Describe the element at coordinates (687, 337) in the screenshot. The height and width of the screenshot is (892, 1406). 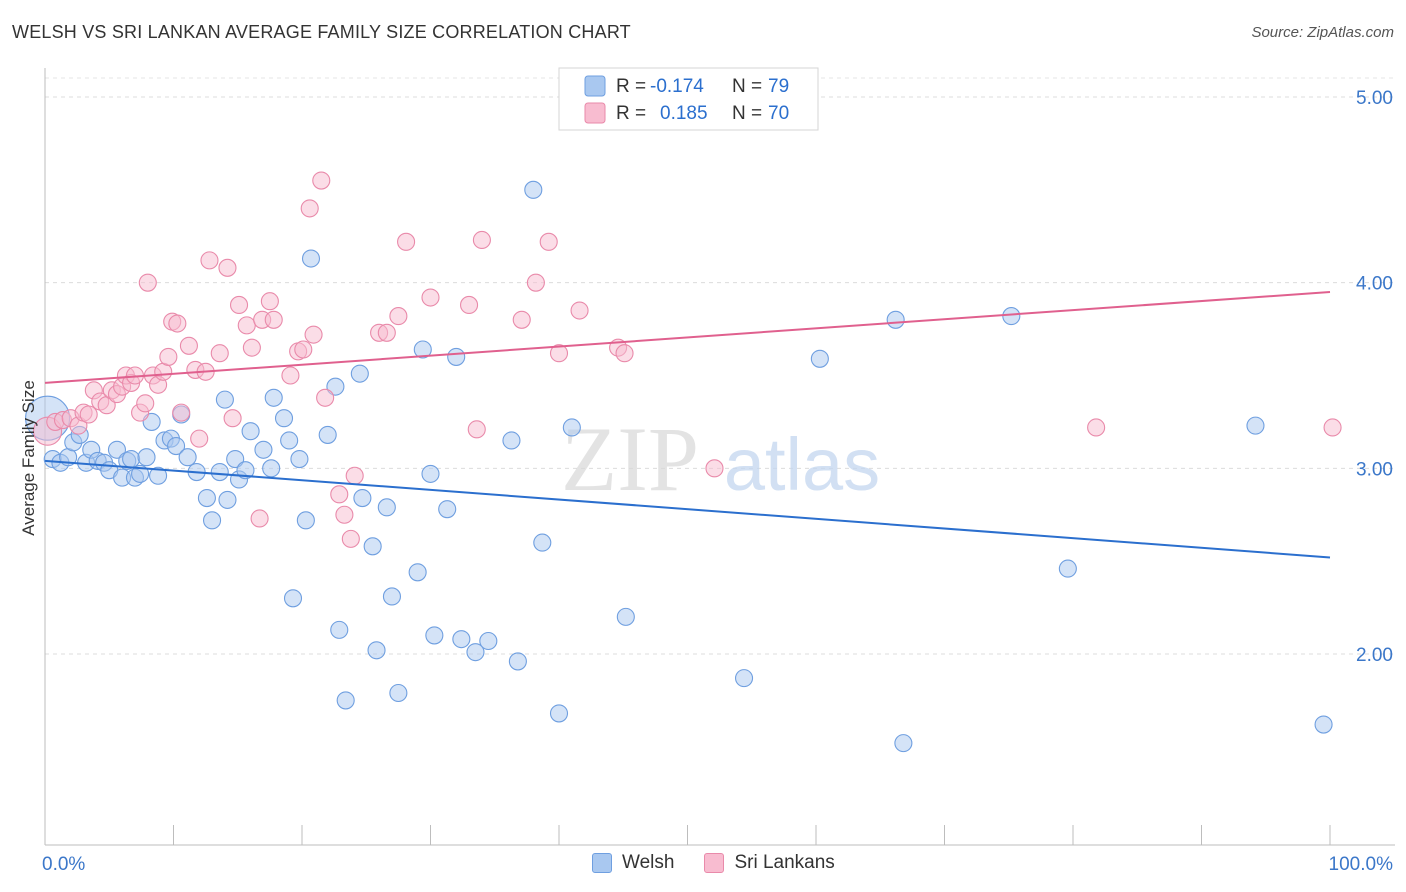
I see `srilankan-trend-line` at that location.